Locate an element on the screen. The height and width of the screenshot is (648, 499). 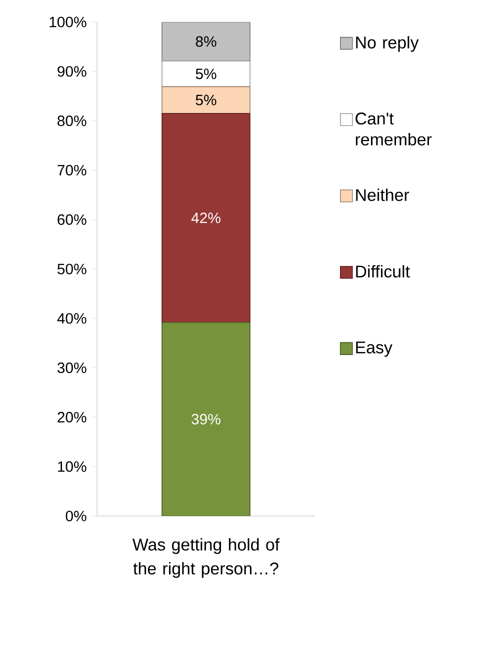
legend-label: No reply is located at coordinates (387, 44).